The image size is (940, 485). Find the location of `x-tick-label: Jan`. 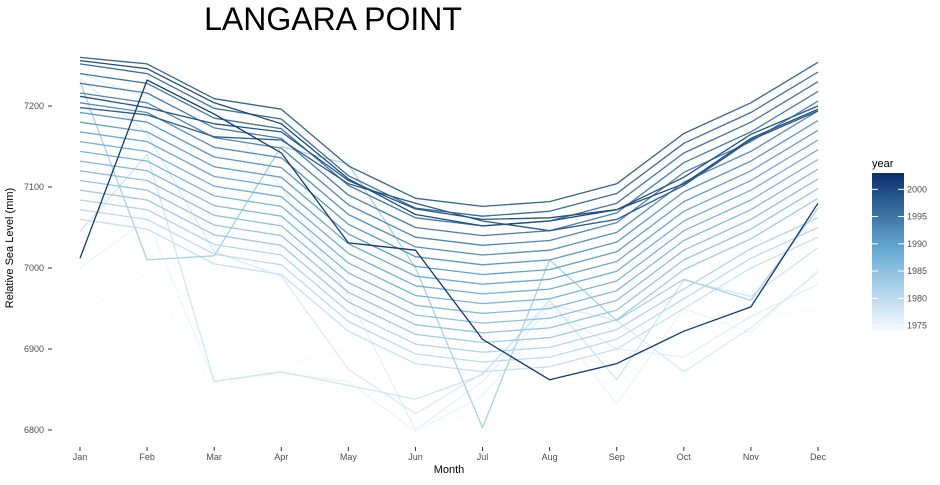

x-tick-label: Jan is located at coordinates (80, 457).